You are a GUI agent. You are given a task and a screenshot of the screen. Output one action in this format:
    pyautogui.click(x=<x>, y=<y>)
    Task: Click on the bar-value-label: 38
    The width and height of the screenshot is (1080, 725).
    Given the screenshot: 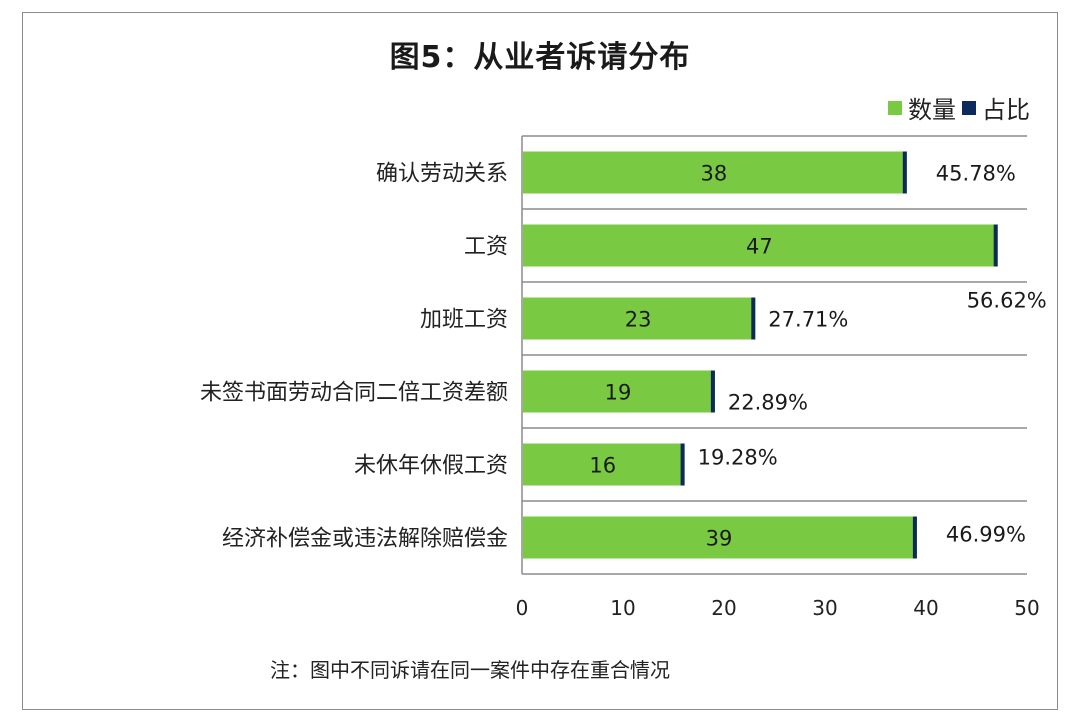 What is the action you would take?
    pyautogui.click(x=714, y=174)
    